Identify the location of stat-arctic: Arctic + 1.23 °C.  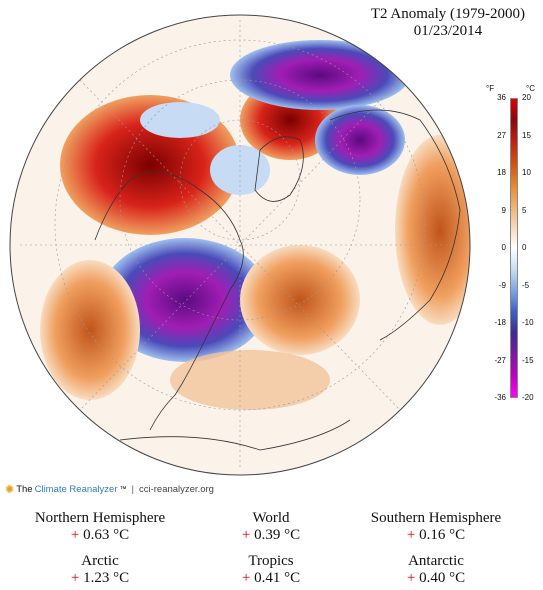
(100, 570).